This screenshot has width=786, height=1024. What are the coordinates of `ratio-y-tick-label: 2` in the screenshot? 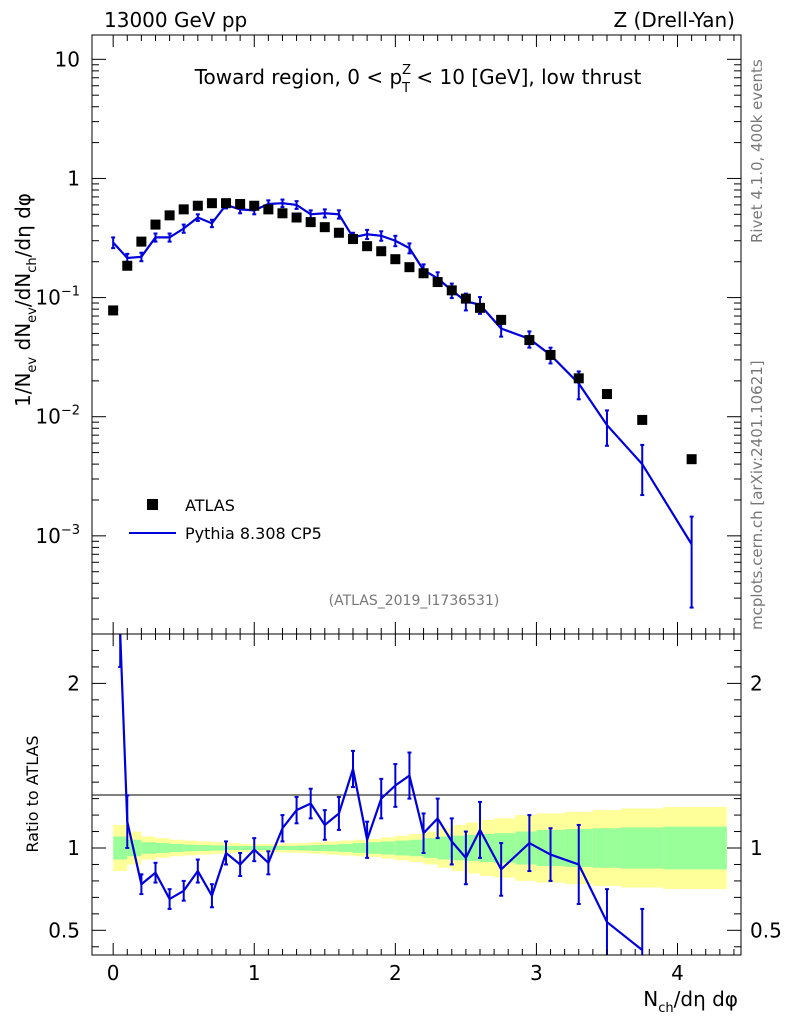 It's located at (73, 683).